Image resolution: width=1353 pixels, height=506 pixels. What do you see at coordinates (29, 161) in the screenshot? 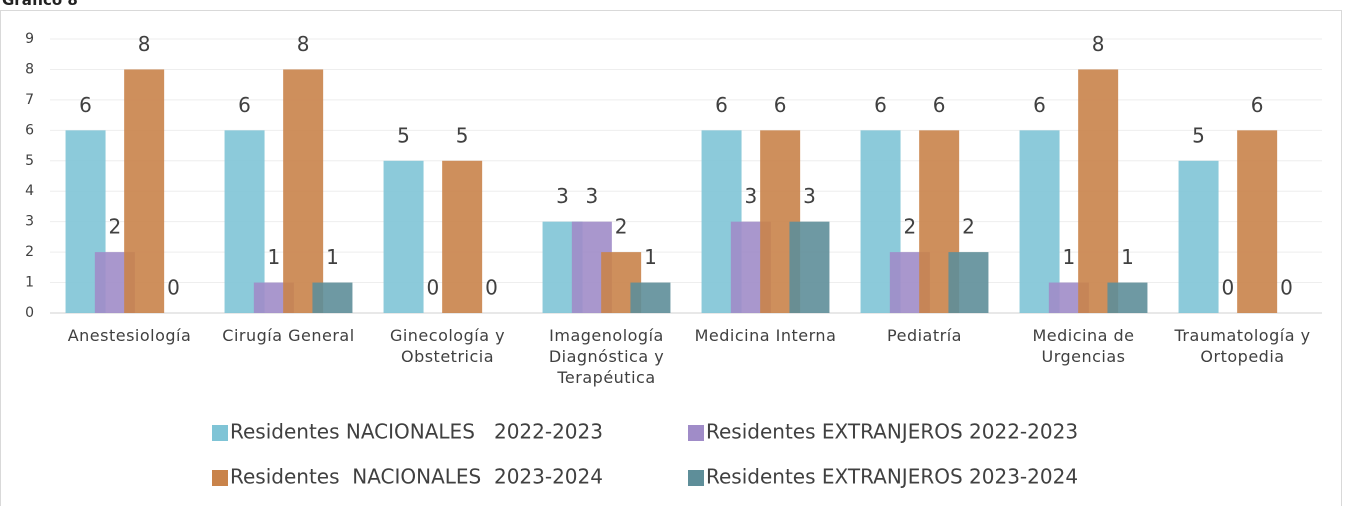
I see `y-tick-label: 5` at bounding box center [29, 161].